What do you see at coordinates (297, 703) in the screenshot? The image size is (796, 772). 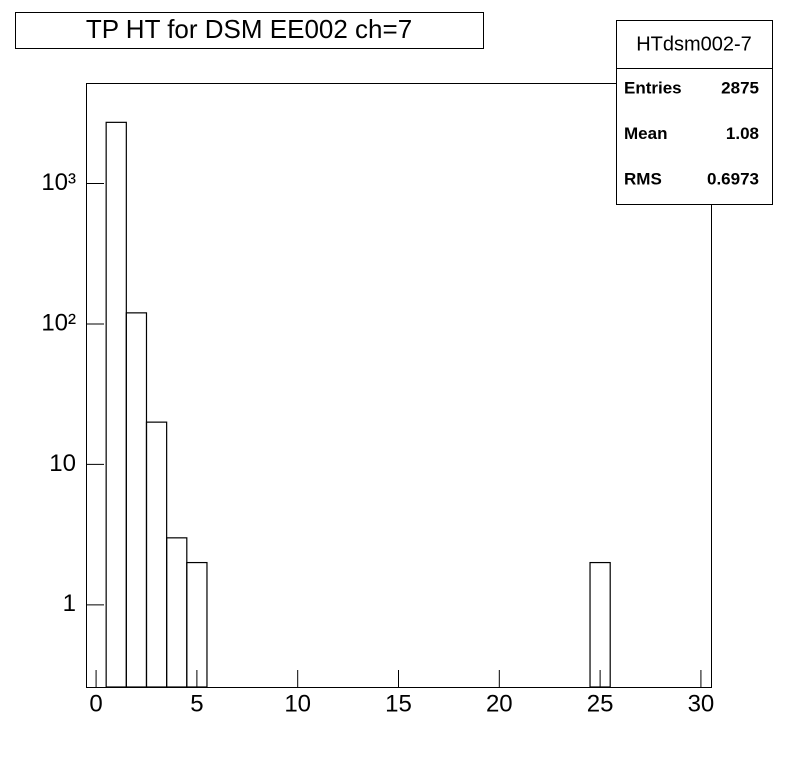 I see `x-tick-label: 10` at bounding box center [297, 703].